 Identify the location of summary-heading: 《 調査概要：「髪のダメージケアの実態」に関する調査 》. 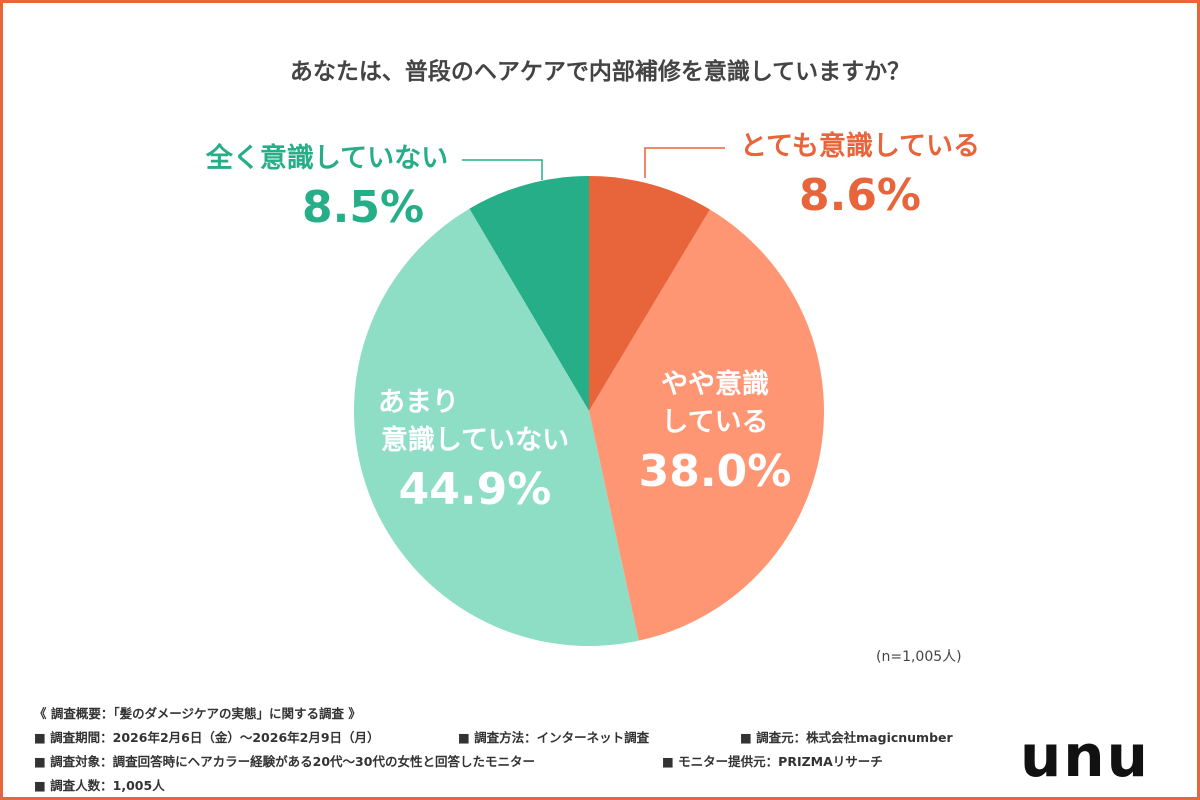
(197, 713).